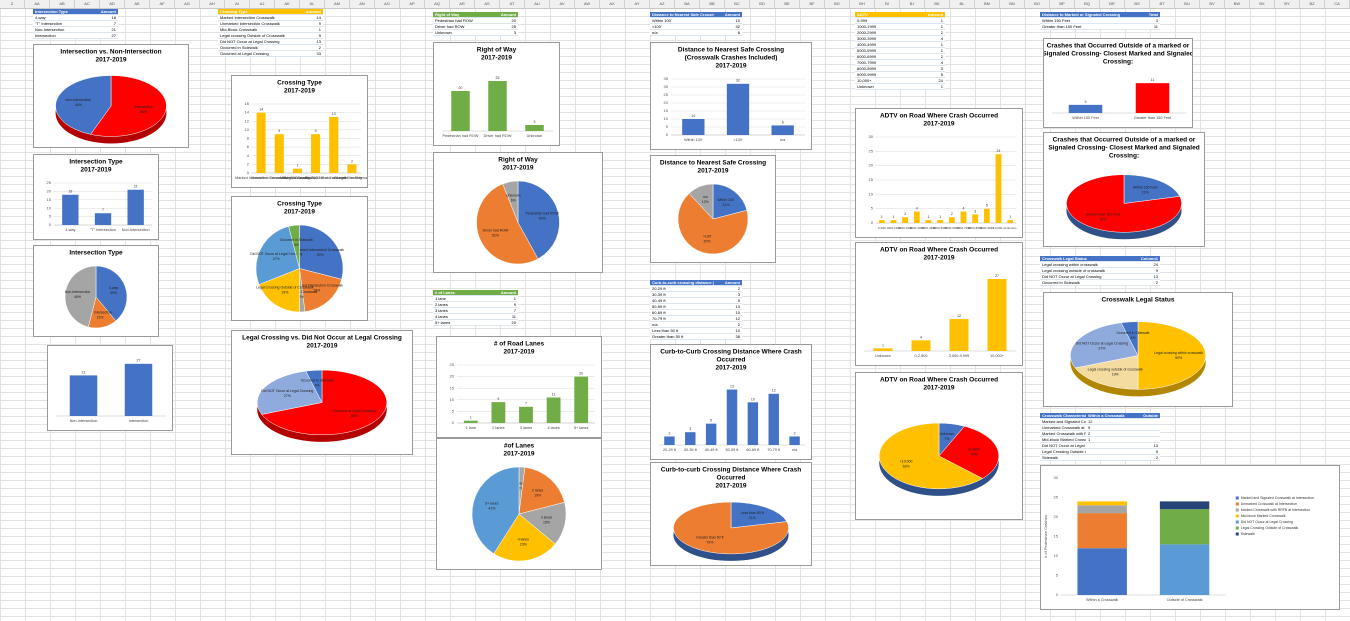  What do you see at coordinates (1145, 192) in the screenshot?
I see `slice-value: 21%` at bounding box center [1145, 192].